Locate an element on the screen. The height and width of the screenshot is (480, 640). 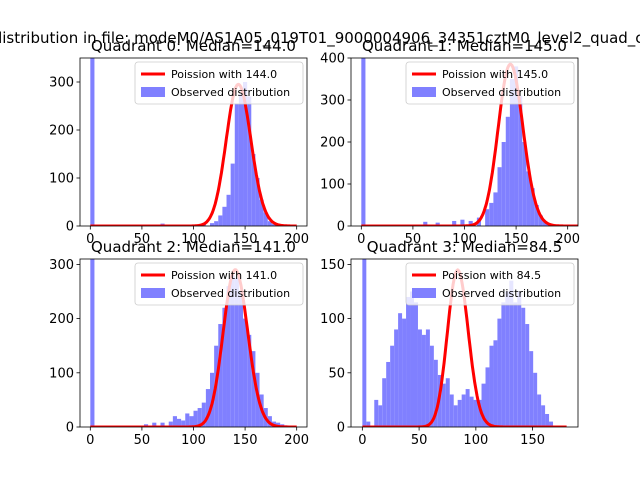
quadrant-0-y-tick-label: 0 is located at coordinates (70, 227).